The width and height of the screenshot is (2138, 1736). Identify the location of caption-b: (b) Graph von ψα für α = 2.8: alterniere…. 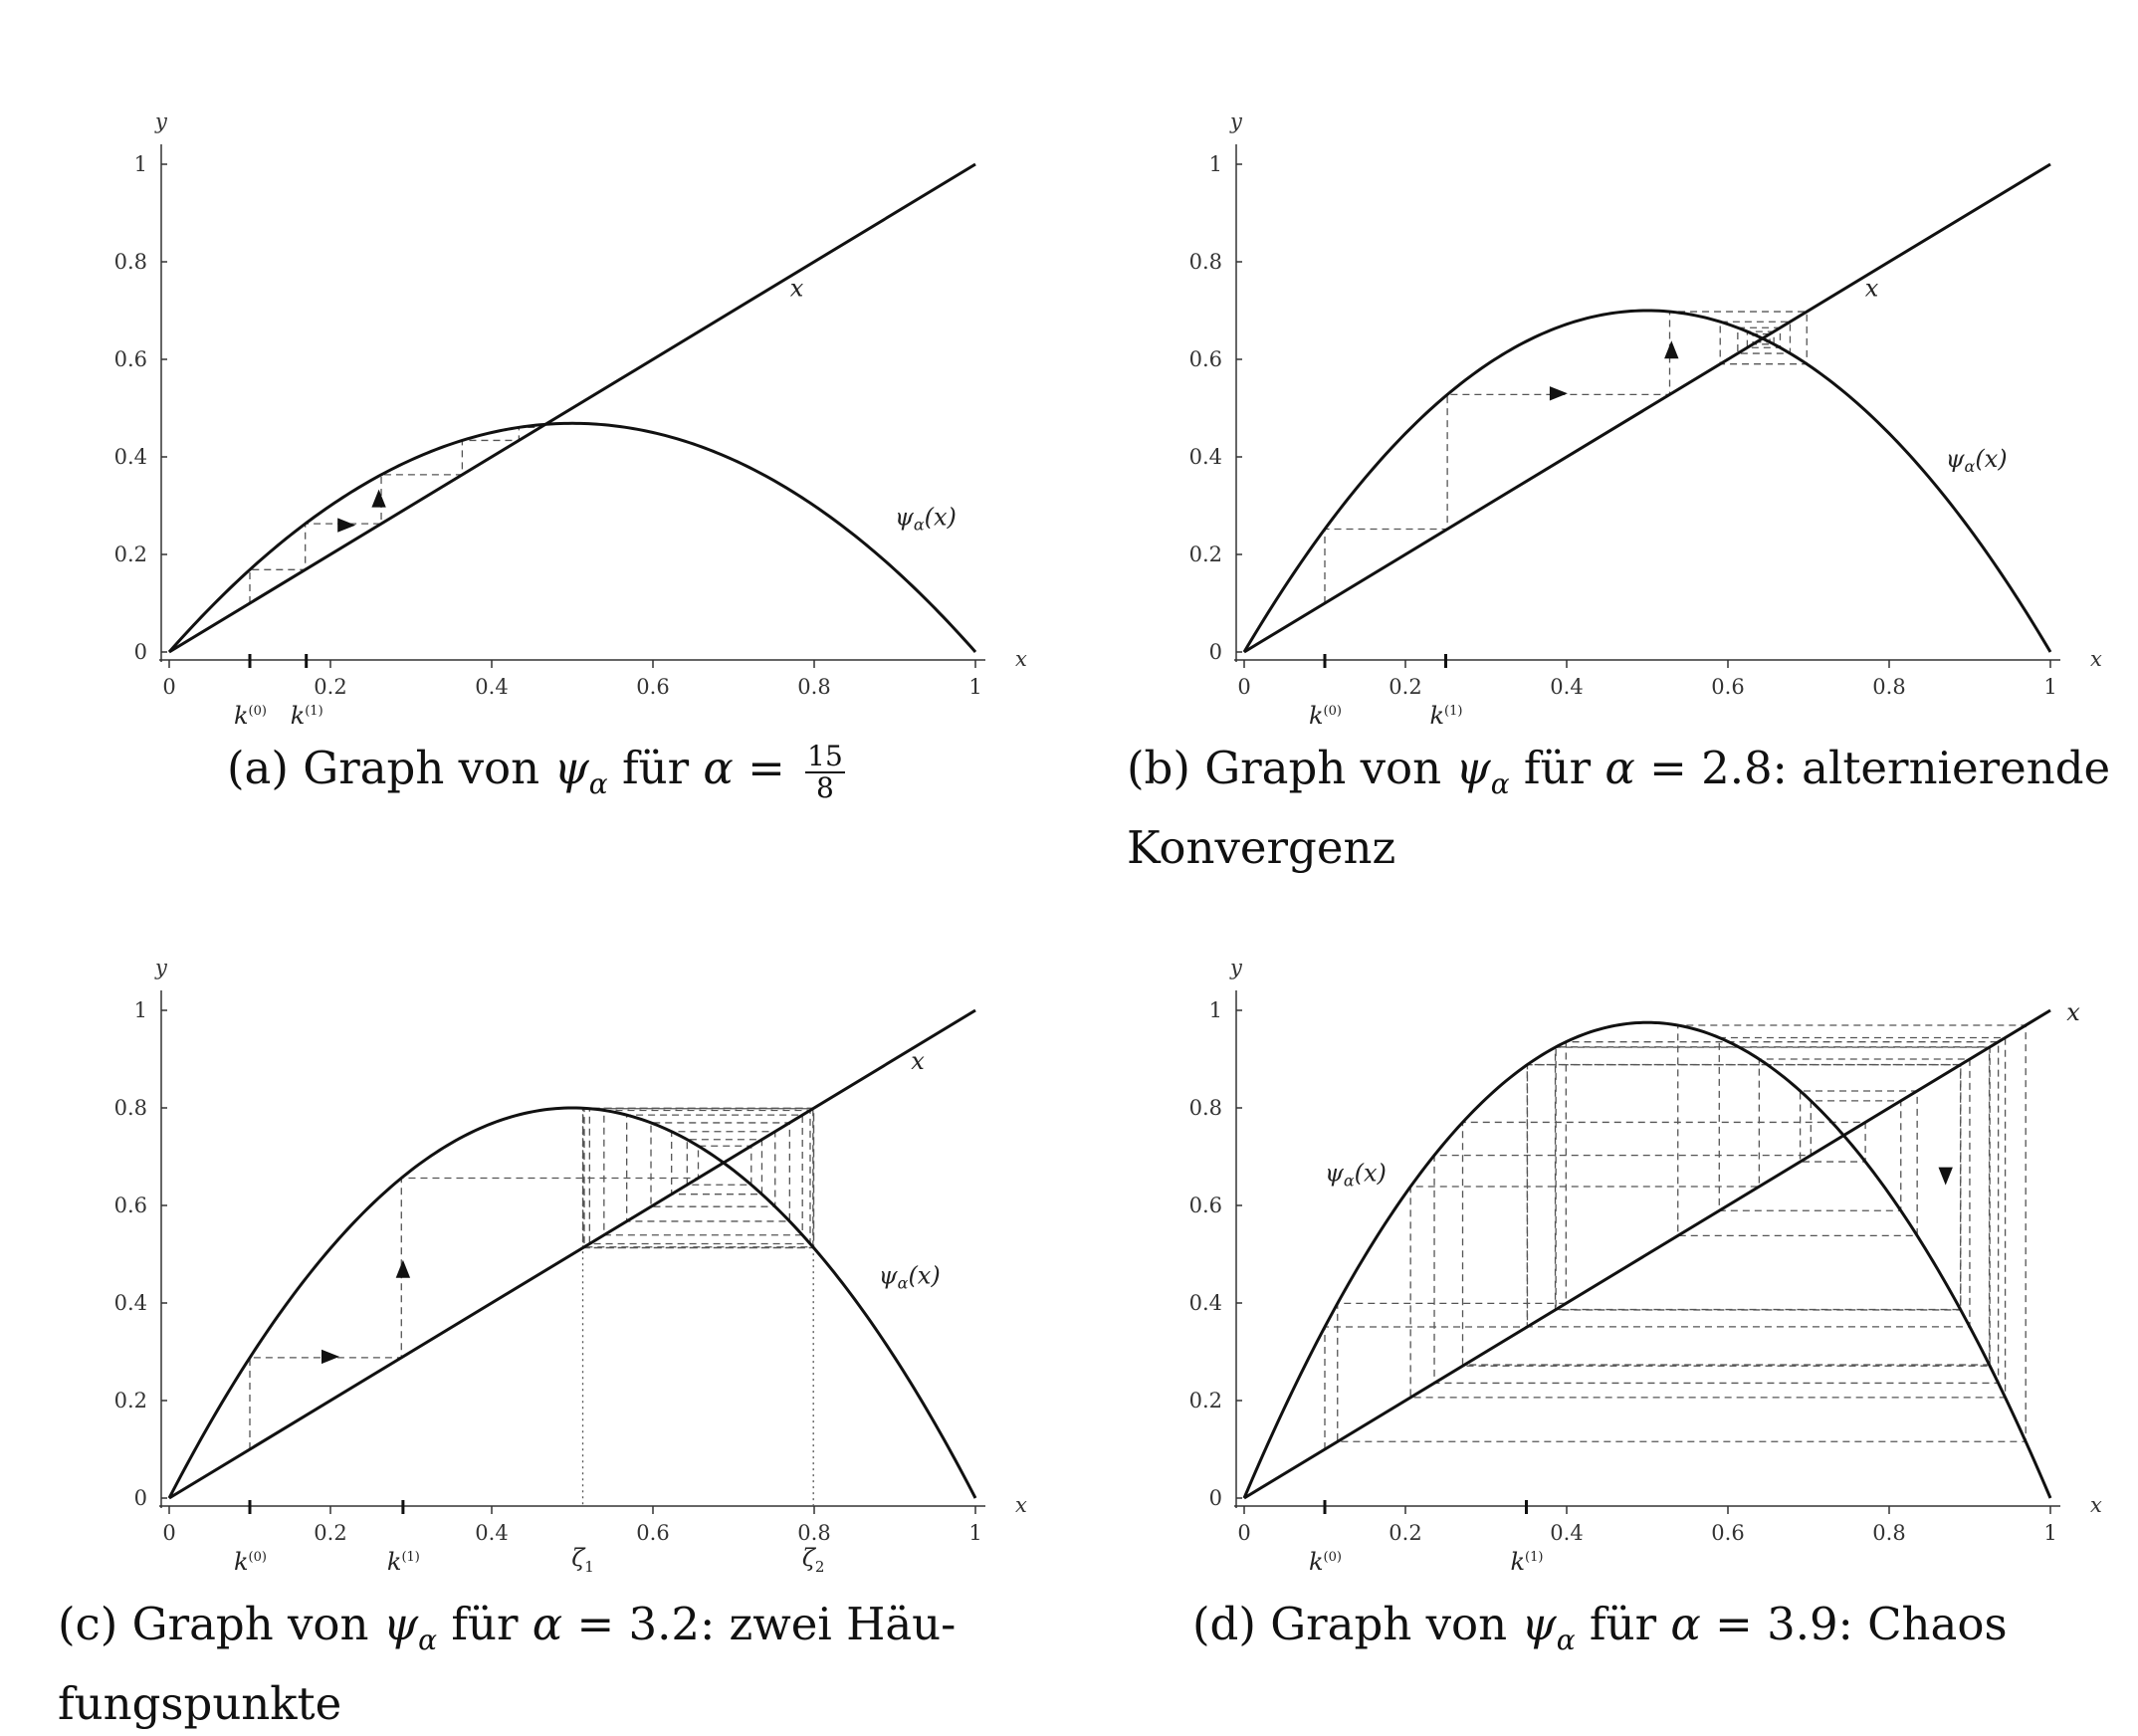
(1619, 808).